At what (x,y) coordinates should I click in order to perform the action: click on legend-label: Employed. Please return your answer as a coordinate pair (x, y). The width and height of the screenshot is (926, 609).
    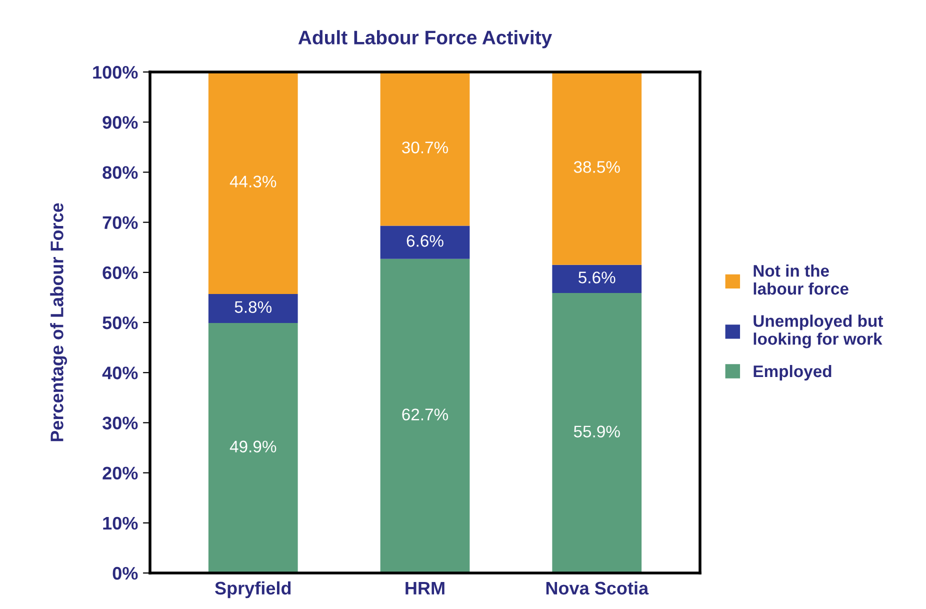
    Looking at the image, I should click on (793, 372).